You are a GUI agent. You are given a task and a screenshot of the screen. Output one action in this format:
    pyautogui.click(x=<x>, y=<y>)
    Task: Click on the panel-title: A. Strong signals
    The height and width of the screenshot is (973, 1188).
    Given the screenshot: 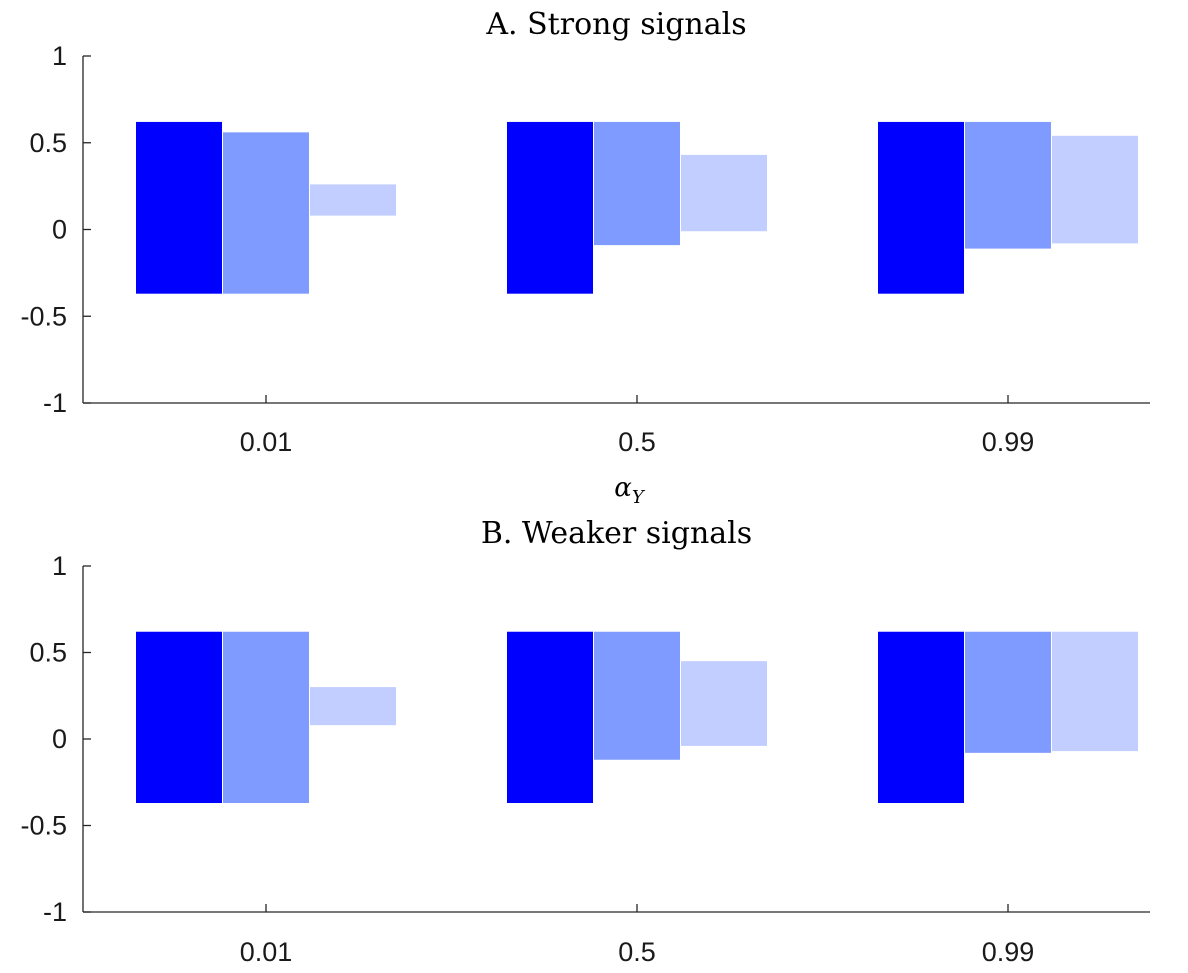 What is the action you would take?
    pyautogui.click(x=615, y=24)
    